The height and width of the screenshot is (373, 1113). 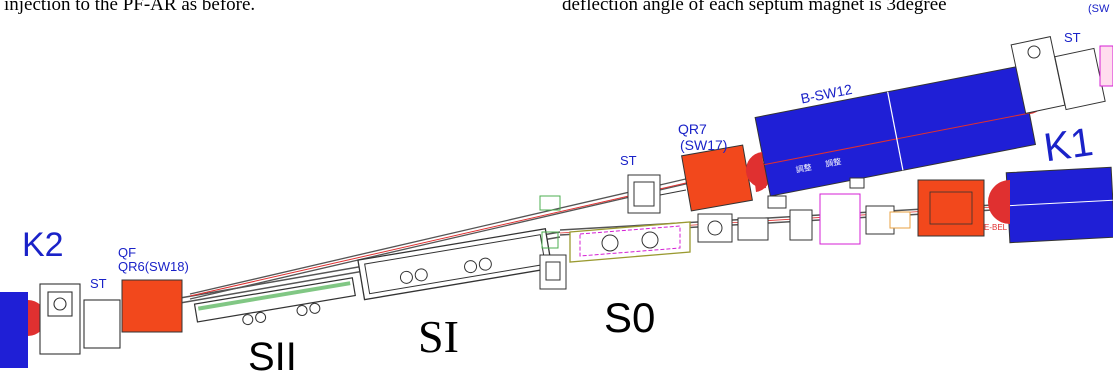 I want to click on label-st-k2: ST, so click(x=98, y=283).